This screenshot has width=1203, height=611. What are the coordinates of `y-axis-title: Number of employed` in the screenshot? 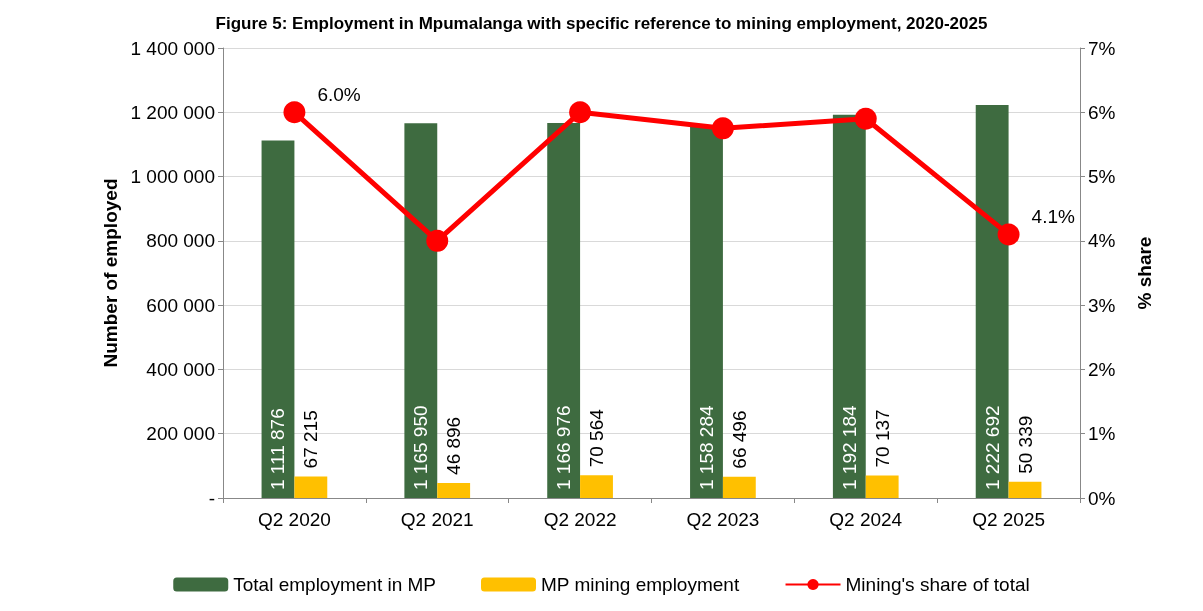 It's located at (110, 273).